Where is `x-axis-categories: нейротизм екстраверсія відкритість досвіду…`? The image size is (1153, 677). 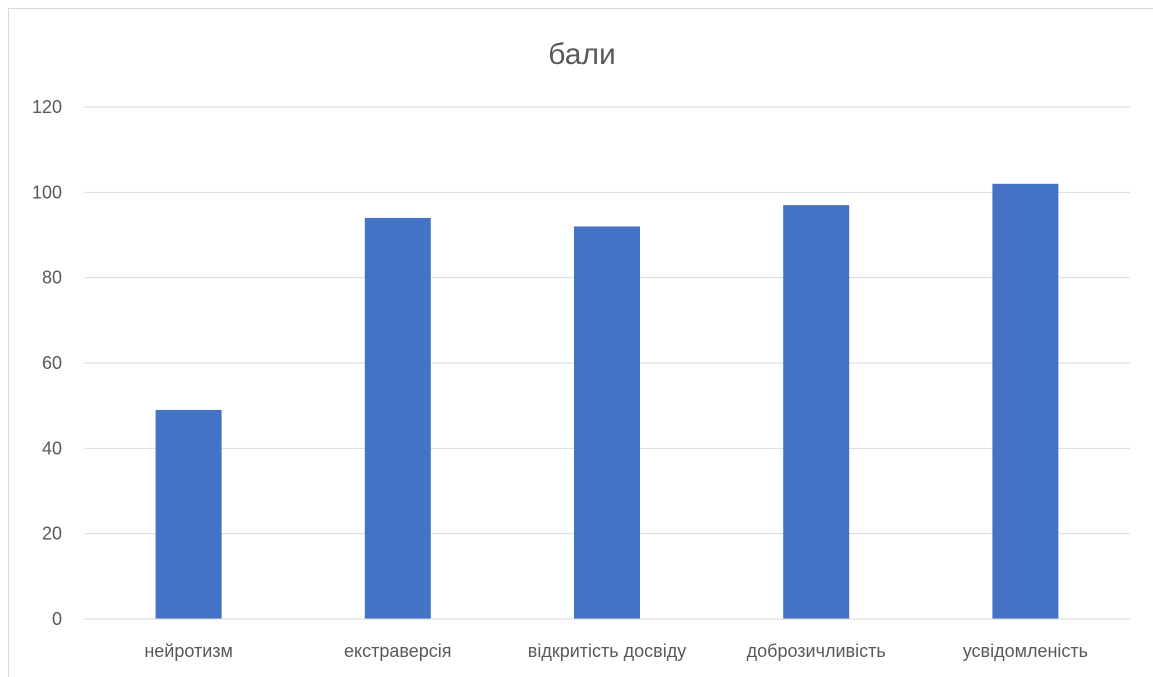 x-axis-categories: нейротизм екстраверсія відкритість досвіду… is located at coordinates (616, 651).